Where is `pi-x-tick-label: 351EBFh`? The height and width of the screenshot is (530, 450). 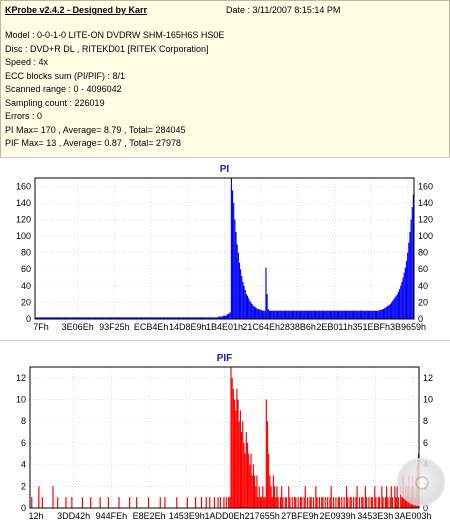
pi-x-tick-label: 351EBFh is located at coordinates (372, 327).